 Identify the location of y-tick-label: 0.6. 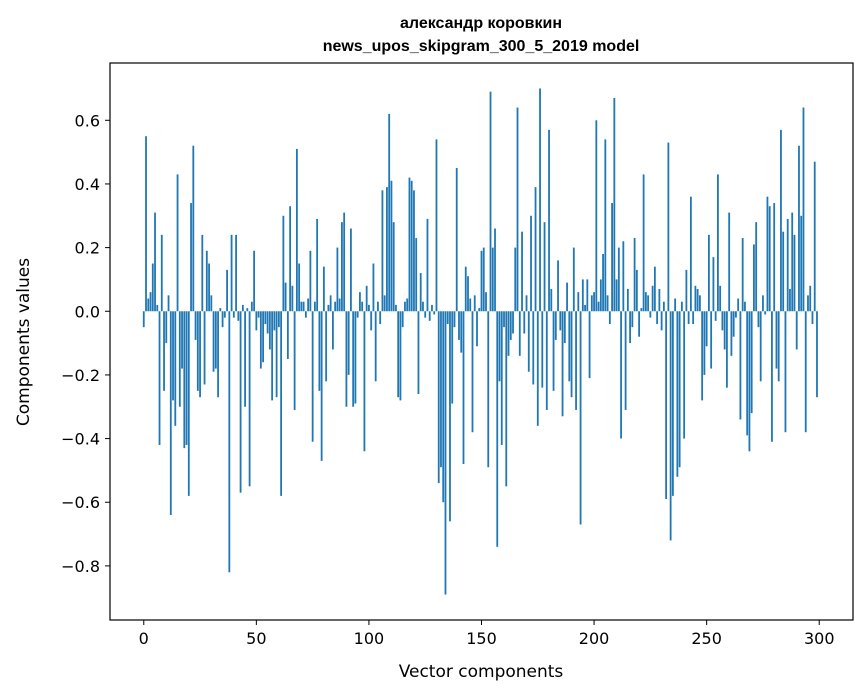
(87, 120).